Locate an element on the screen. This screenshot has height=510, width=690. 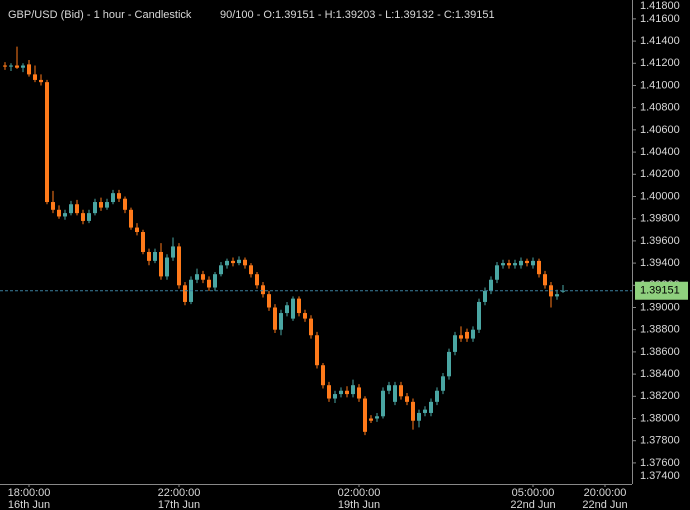
y-tick-label: 1.41600 is located at coordinates (660, 19).